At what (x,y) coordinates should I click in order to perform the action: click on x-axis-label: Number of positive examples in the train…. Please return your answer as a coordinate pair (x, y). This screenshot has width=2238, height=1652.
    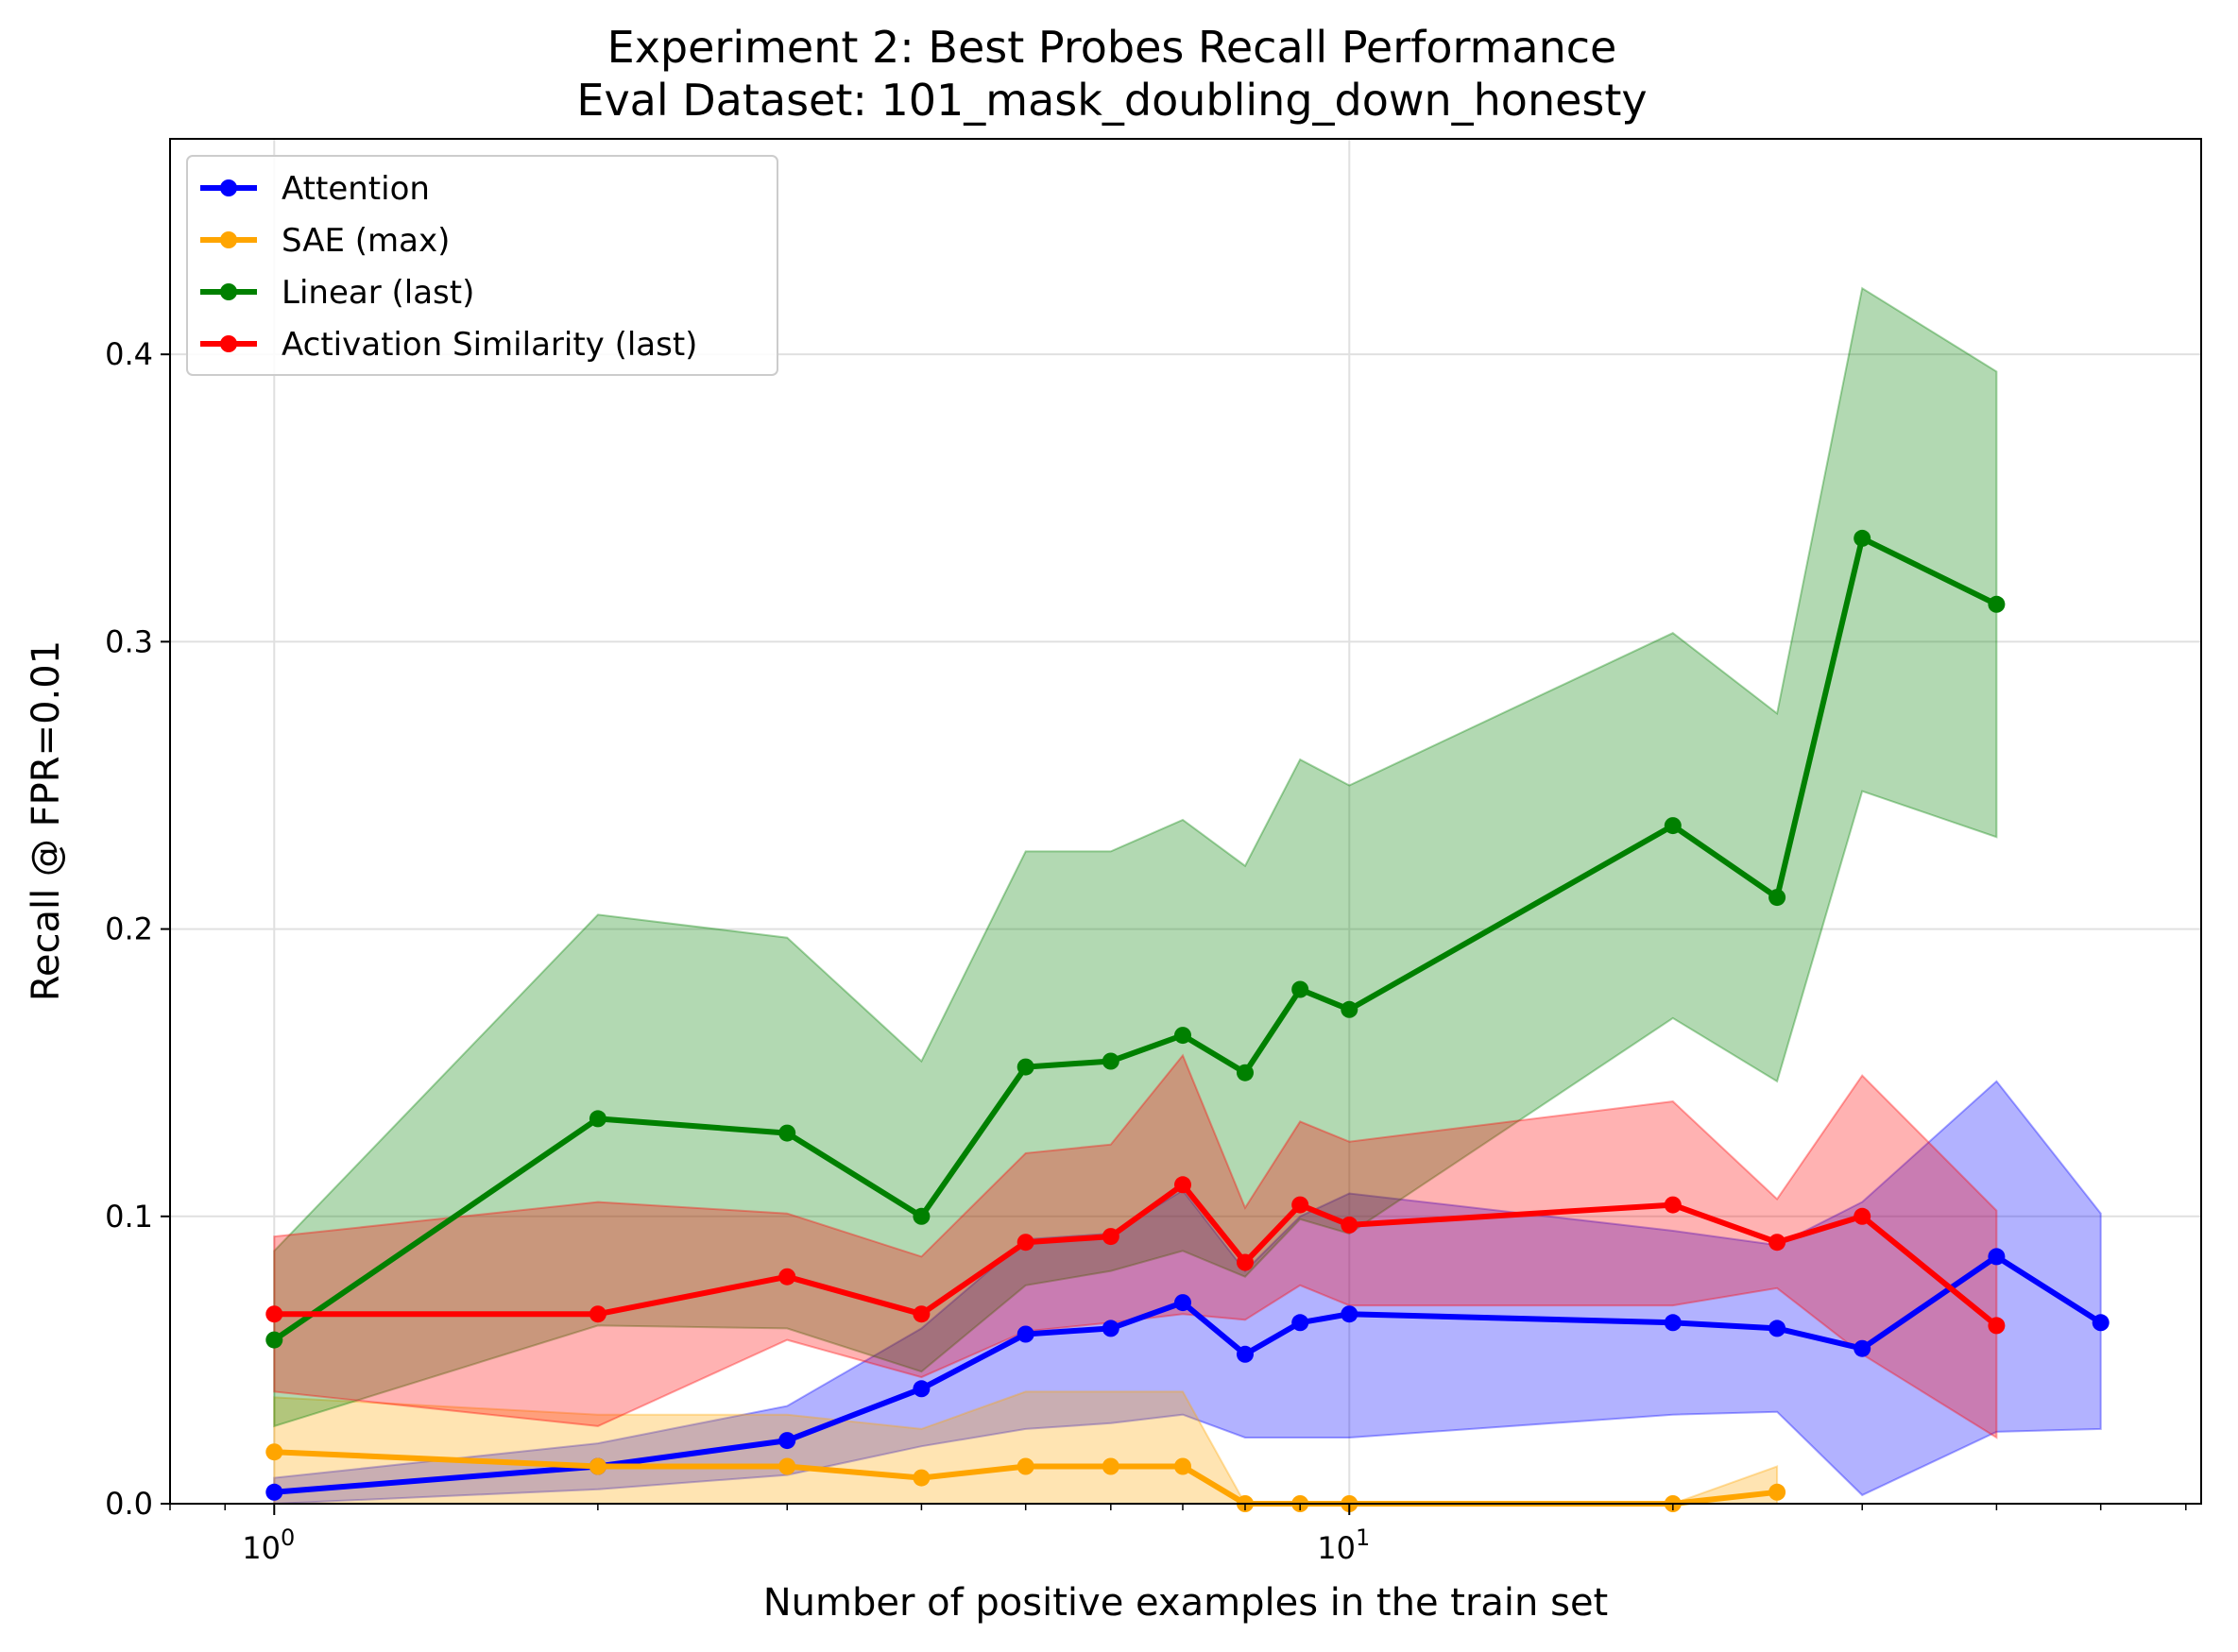
    Looking at the image, I should click on (1186, 1603).